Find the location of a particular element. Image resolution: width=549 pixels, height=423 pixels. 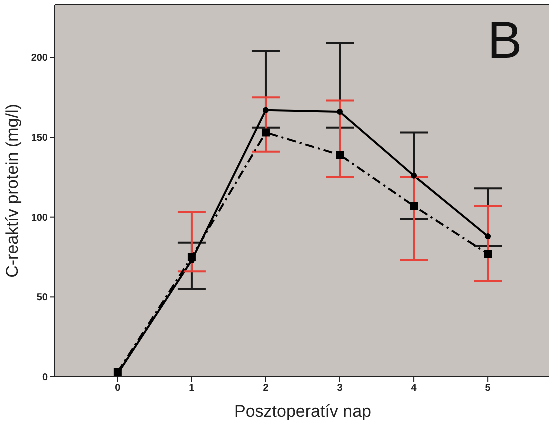

x-tick-label: 0 is located at coordinates (118, 388).